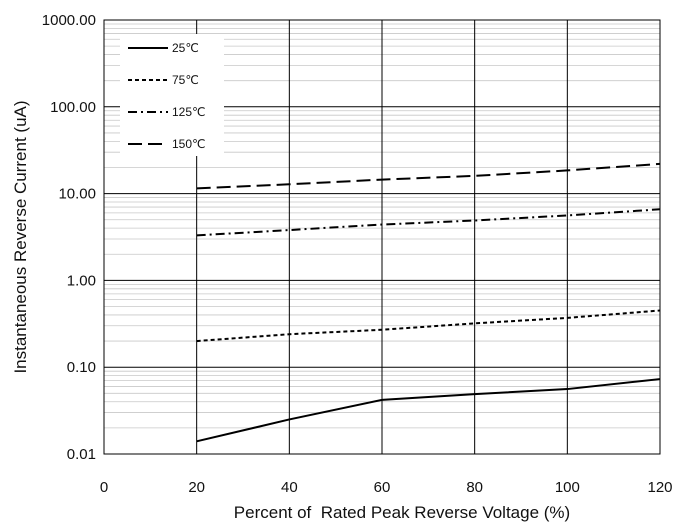  Describe the element at coordinates (104, 487) in the screenshot. I see `x-tick-label: 0` at that location.